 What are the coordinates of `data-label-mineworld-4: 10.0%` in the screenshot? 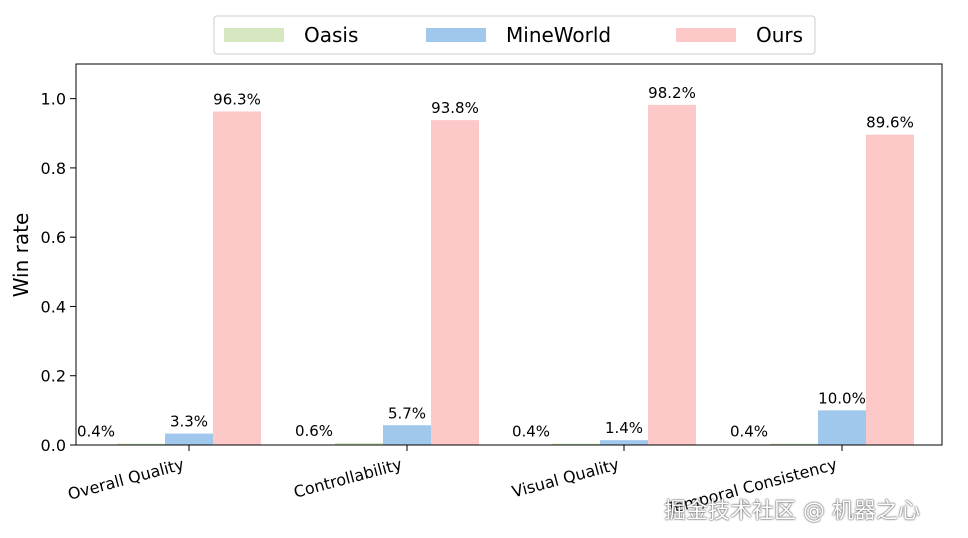 It's located at (842, 398).